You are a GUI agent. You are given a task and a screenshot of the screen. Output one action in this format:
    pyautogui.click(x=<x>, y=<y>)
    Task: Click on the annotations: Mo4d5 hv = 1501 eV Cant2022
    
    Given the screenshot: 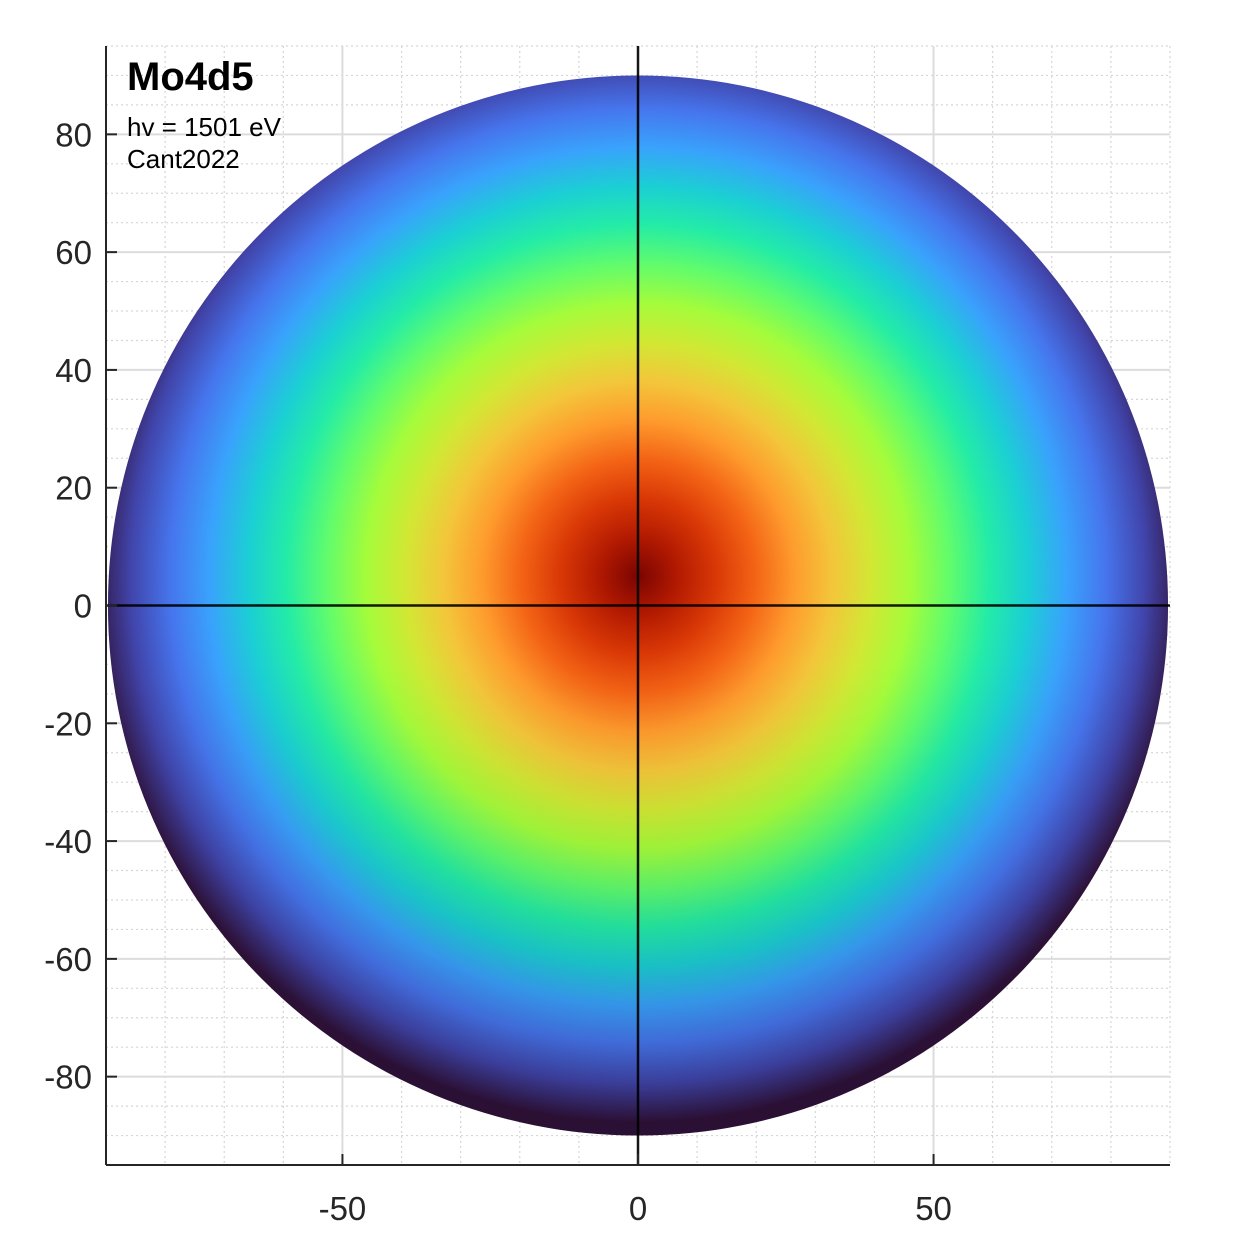 What is the action you would take?
    pyautogui.click(x=204, y=114)
    